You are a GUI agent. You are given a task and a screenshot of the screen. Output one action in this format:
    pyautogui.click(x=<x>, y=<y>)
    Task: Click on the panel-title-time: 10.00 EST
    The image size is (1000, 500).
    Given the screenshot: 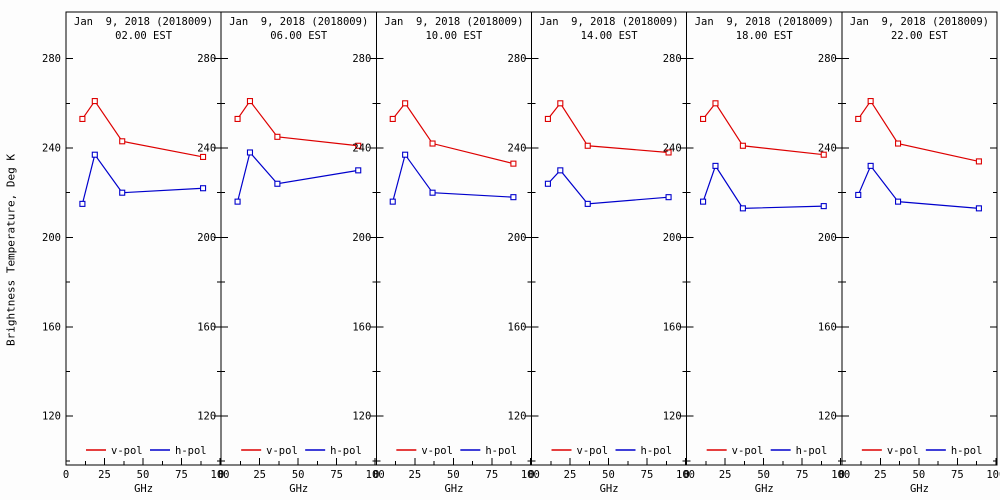 What is the action you would take?
    pyautogui.click(x=454, y=36)
    